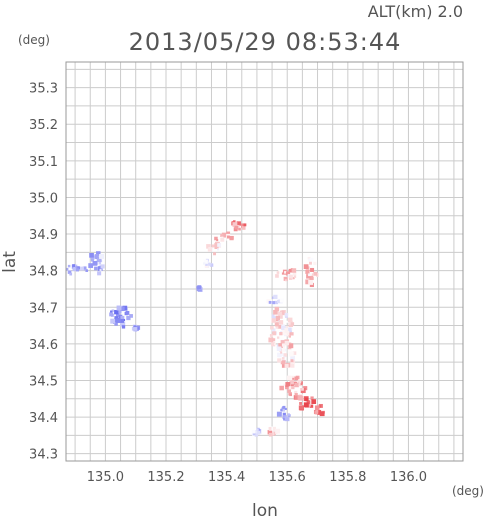 This screenshot has height=521, width=491. I want to click on x-unit-label: (deg), so click(468, 491).